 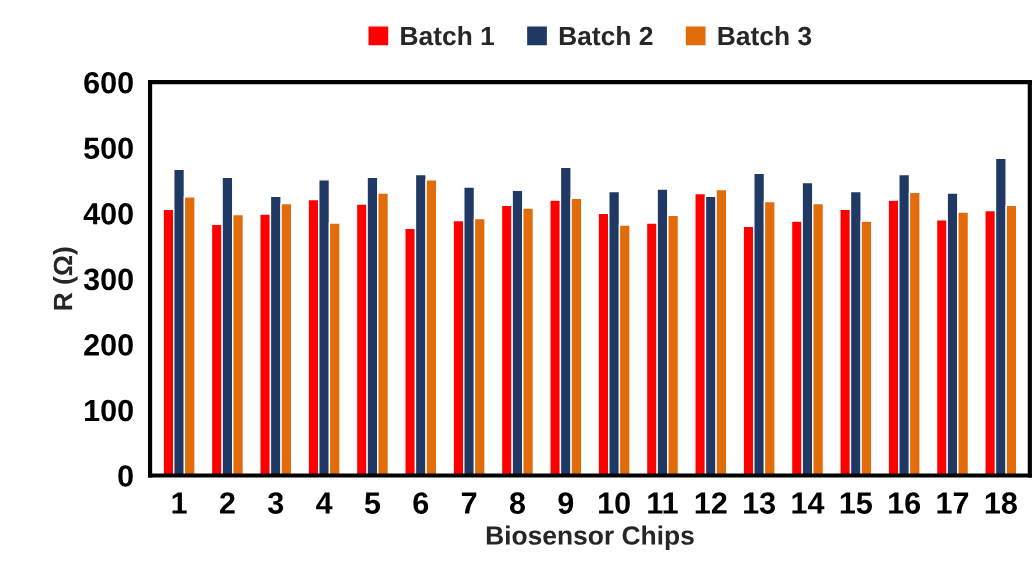 I want to click on y-axis-title: R (Ω), so click(x=65, y=278).